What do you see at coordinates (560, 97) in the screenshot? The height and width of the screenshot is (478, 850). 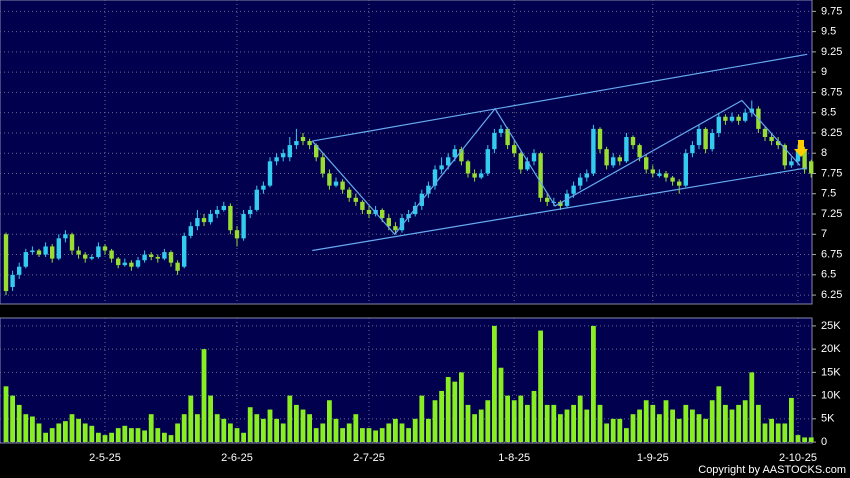 I see `trend-line` at bounding box center [560, 97].